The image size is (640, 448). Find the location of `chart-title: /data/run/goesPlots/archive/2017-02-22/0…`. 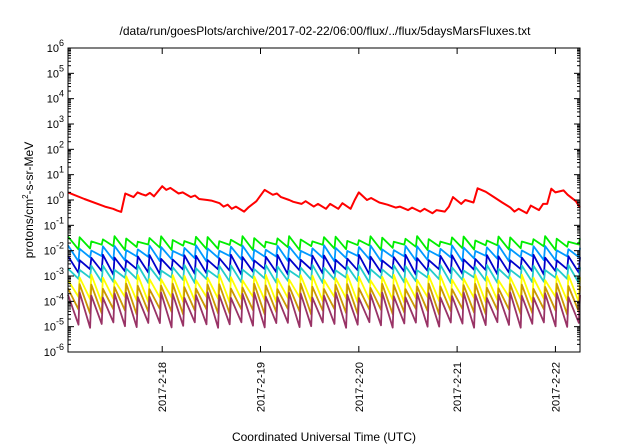

chart-title: /data/run/goesPlots/archive/2017-02-22/0… is located at coordinates (326, 31).